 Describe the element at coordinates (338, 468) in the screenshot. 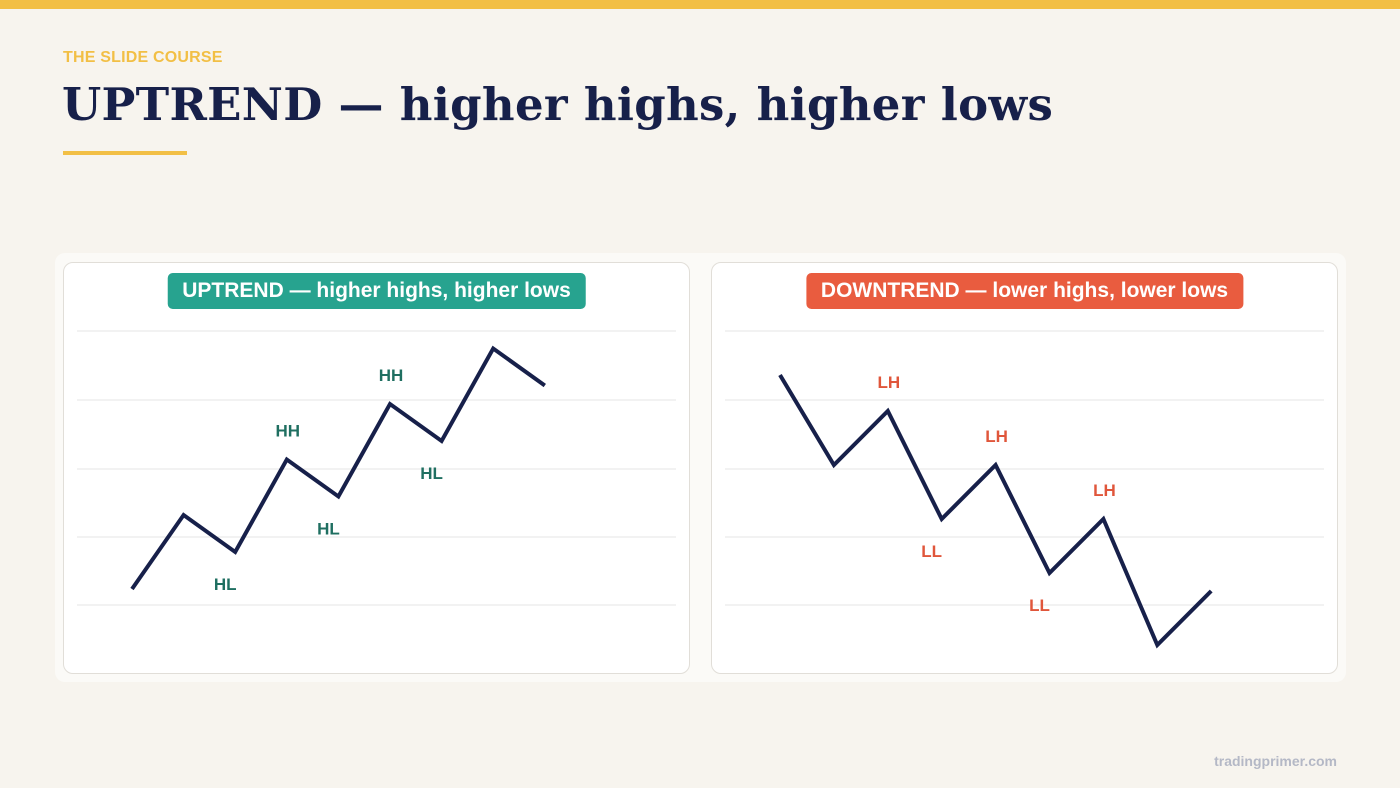

I see `uptrend-price-line` at that location.